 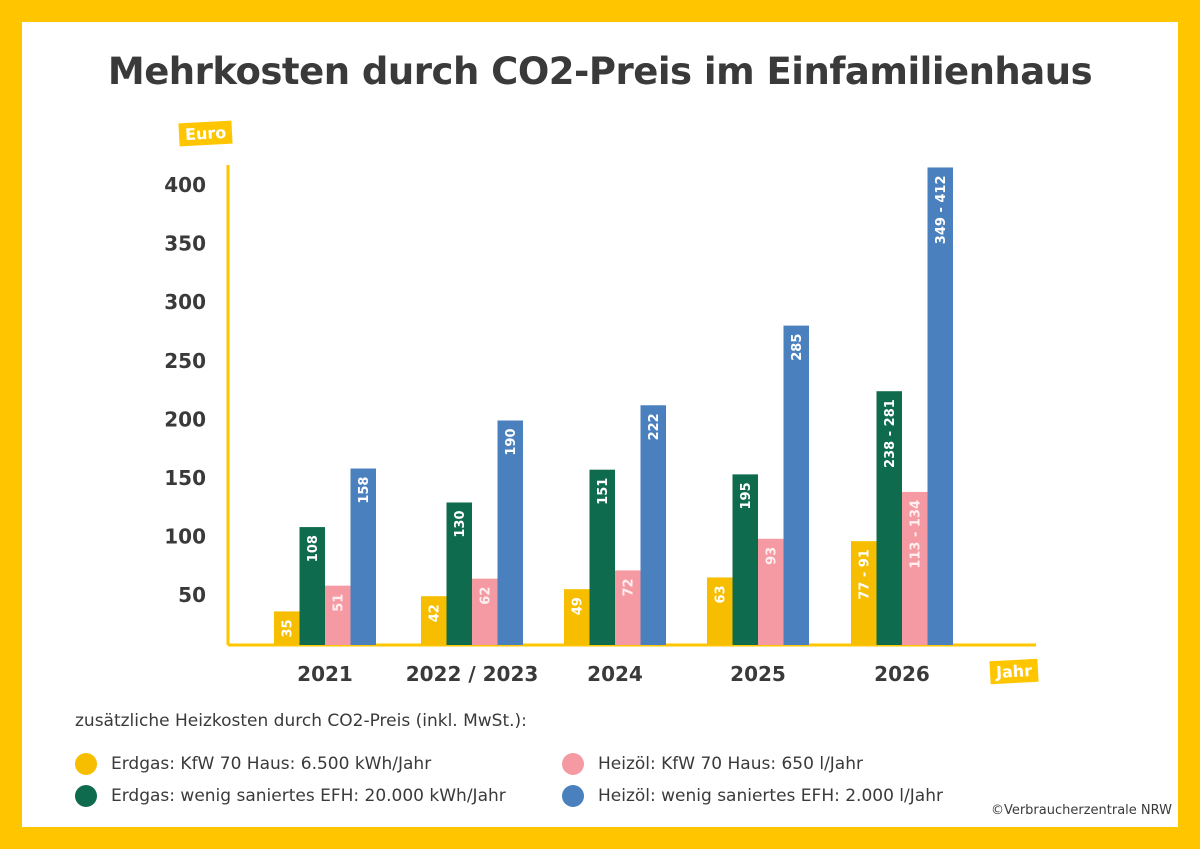 I want to click on bar-value-label: 238 - 281, so click(x=890, y=433).